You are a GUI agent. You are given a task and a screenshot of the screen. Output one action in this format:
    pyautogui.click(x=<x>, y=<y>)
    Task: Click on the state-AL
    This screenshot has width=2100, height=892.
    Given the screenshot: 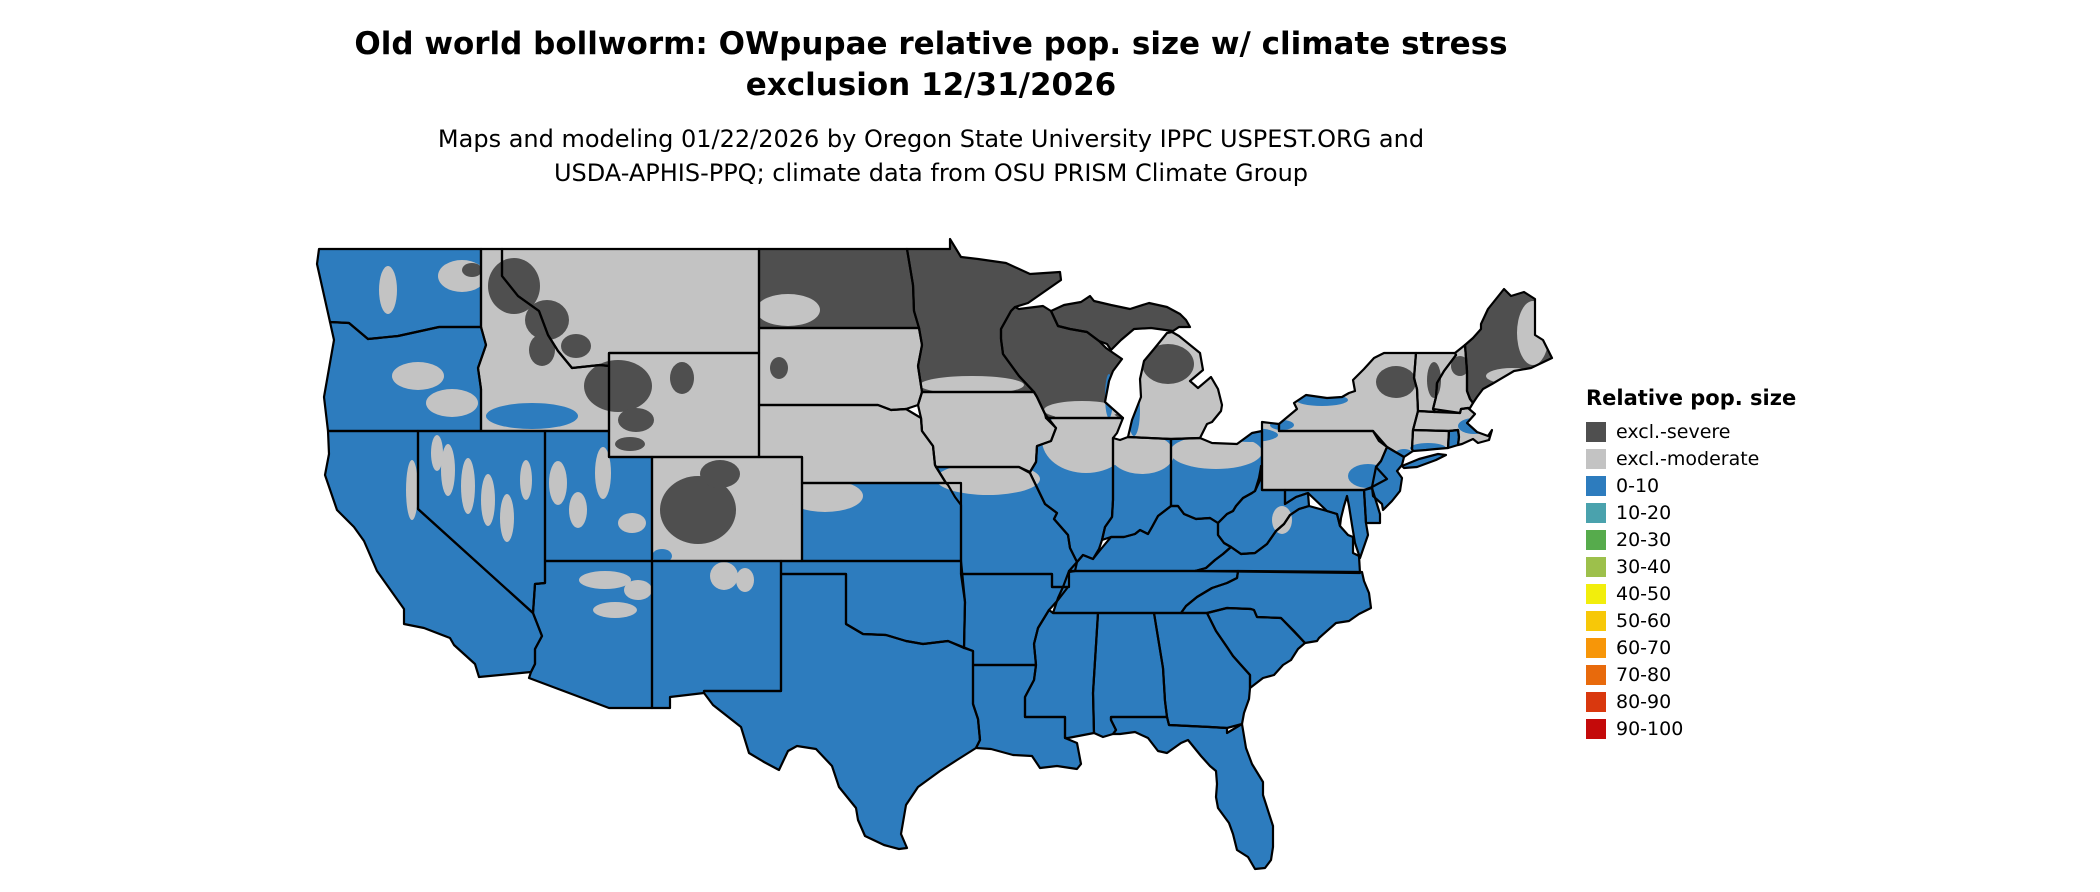 What is the action you would take?
    pyautogui.click(x=1130, y=675)
    